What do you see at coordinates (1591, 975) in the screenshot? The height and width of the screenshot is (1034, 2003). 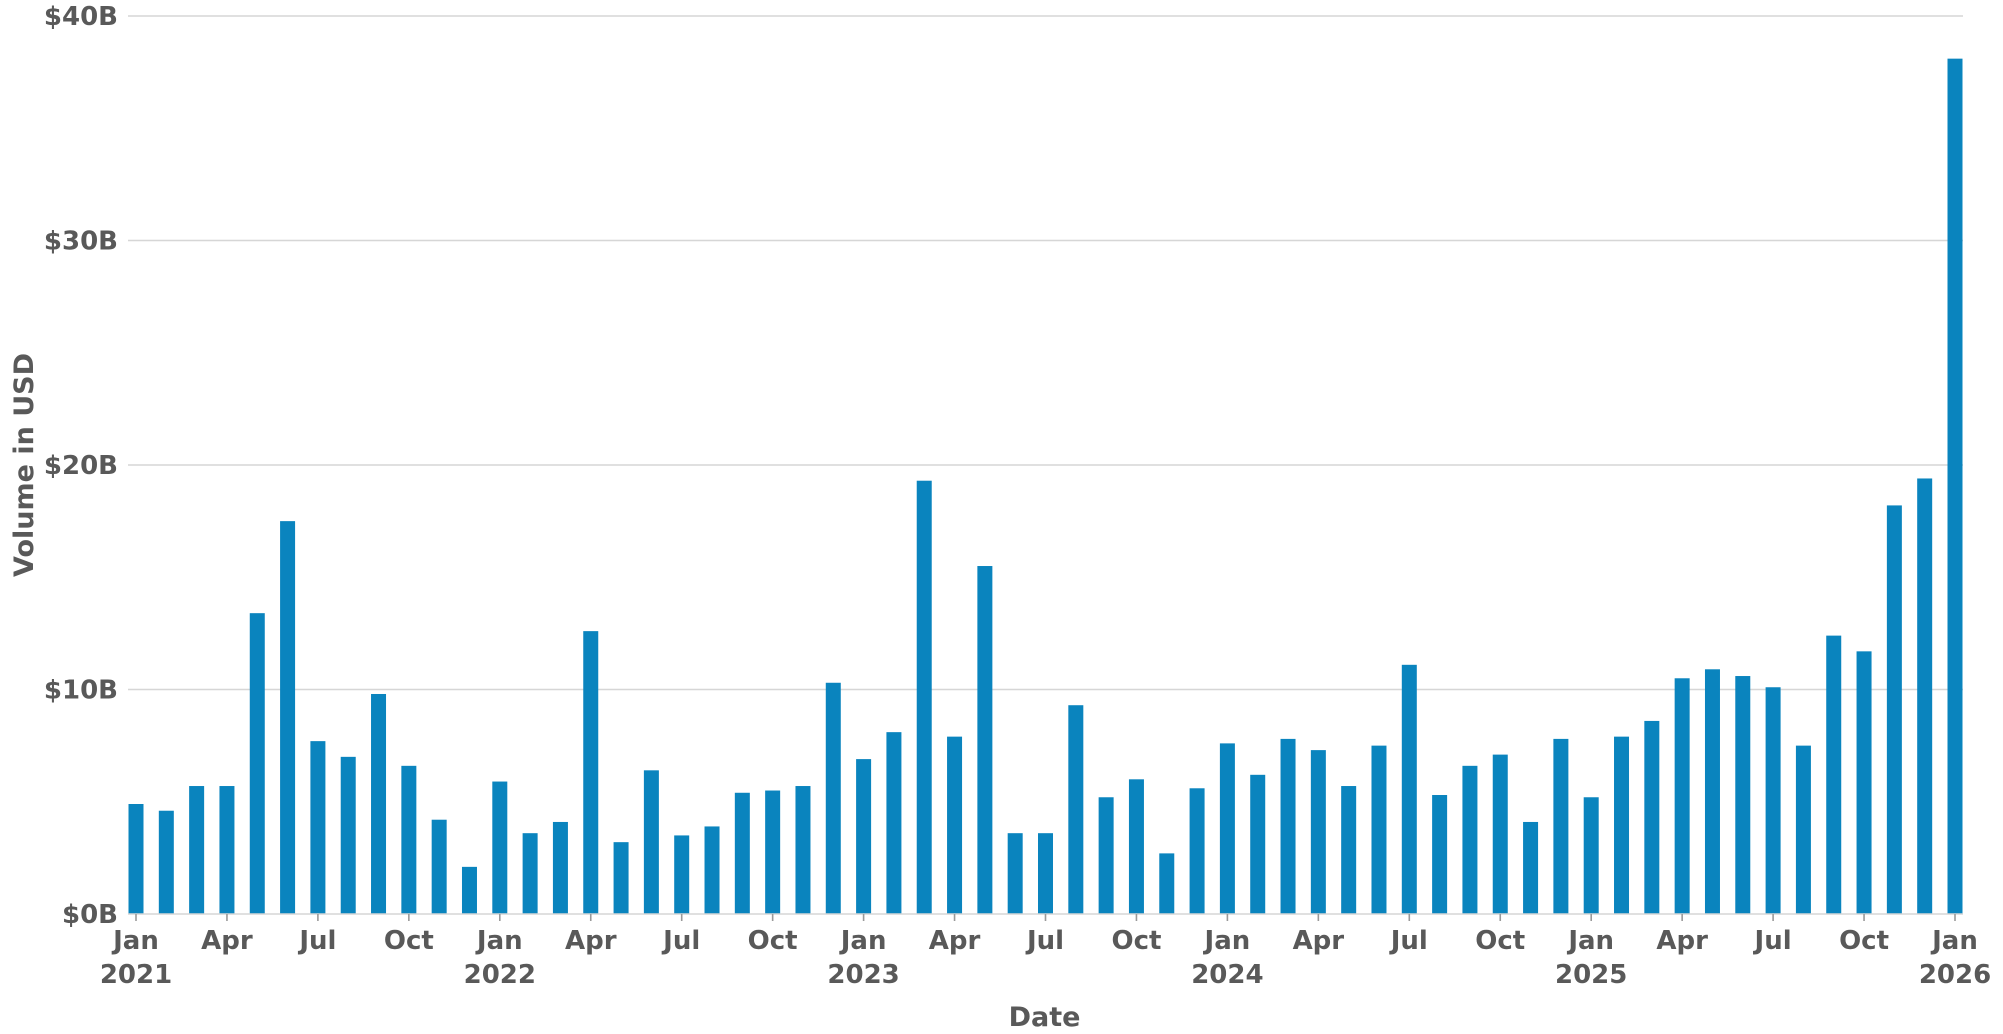 I see `x-tick-year-label: 2025` at bounding box center [1591, 975].